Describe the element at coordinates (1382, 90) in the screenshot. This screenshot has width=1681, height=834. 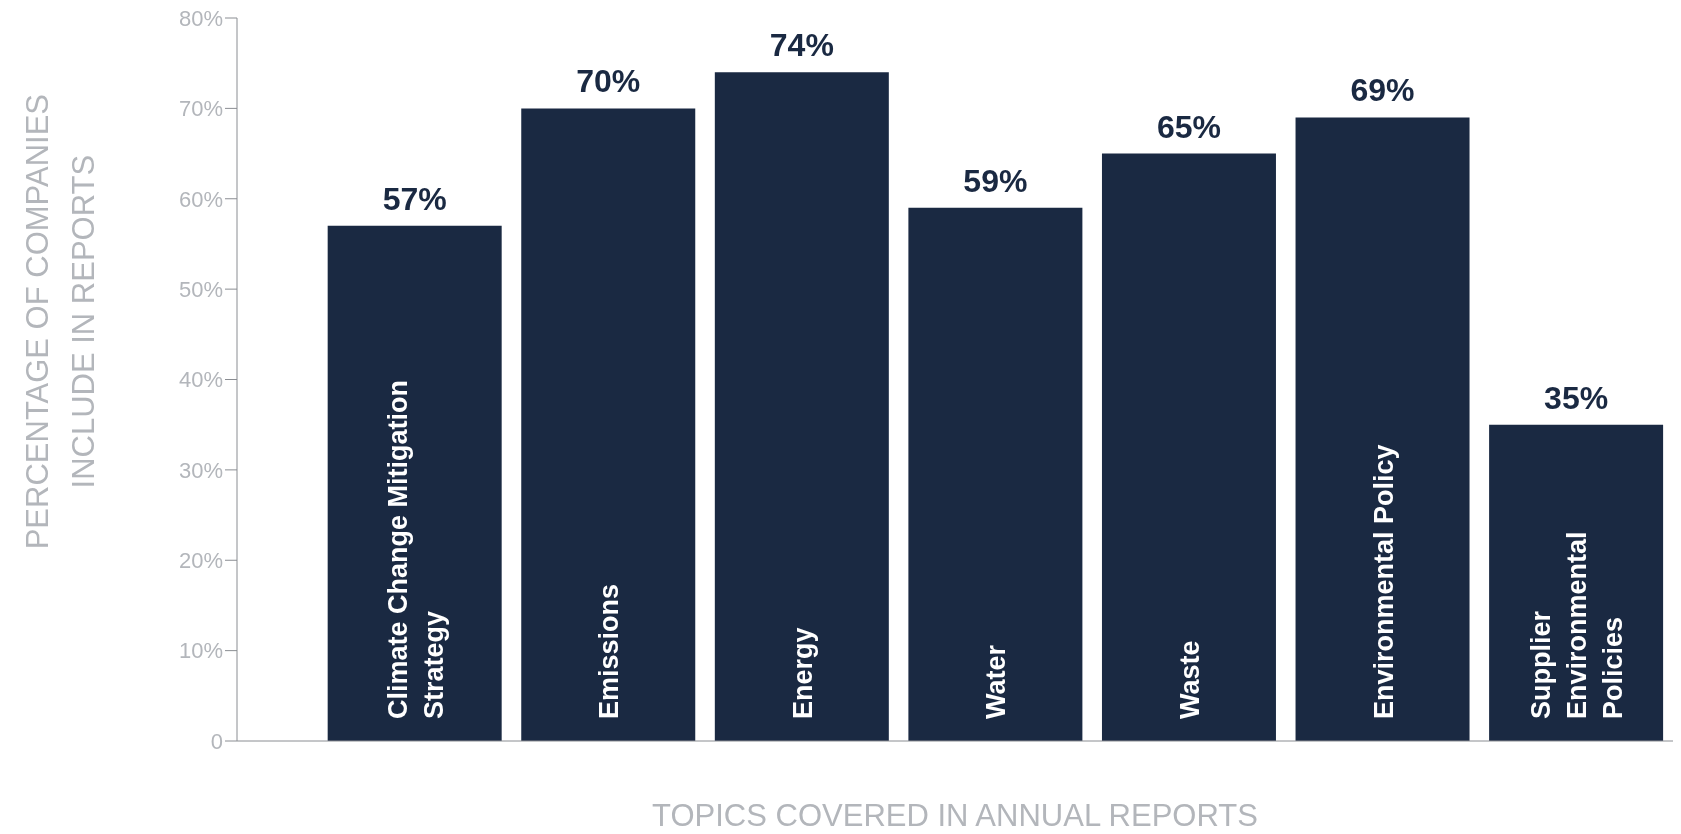
I see `data-label: 69%` at that location.